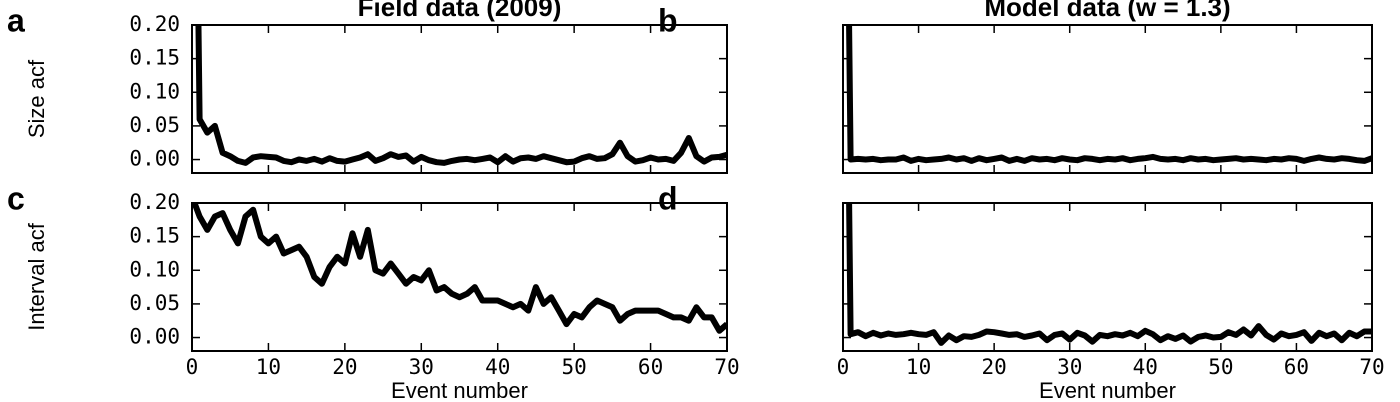  Describe the element at coordinates (36, 98) in the screenshot. I see `y-axis-label: Size acf` at that location.